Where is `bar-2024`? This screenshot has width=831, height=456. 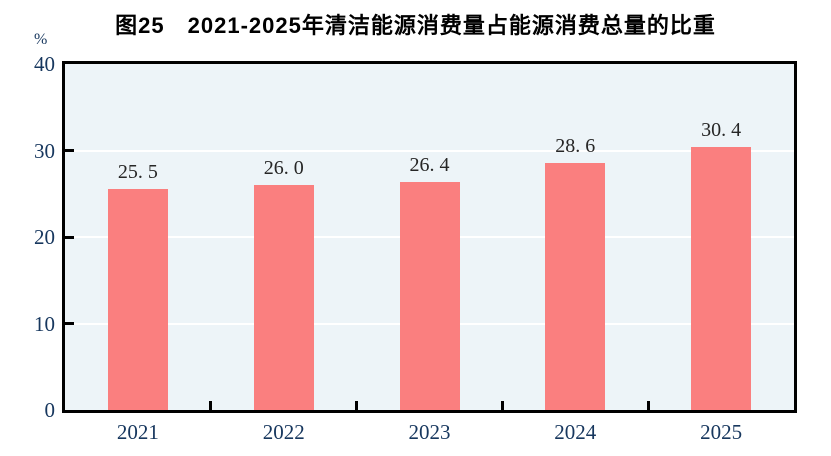
bar-2024 is located at coordinates (575, 286).